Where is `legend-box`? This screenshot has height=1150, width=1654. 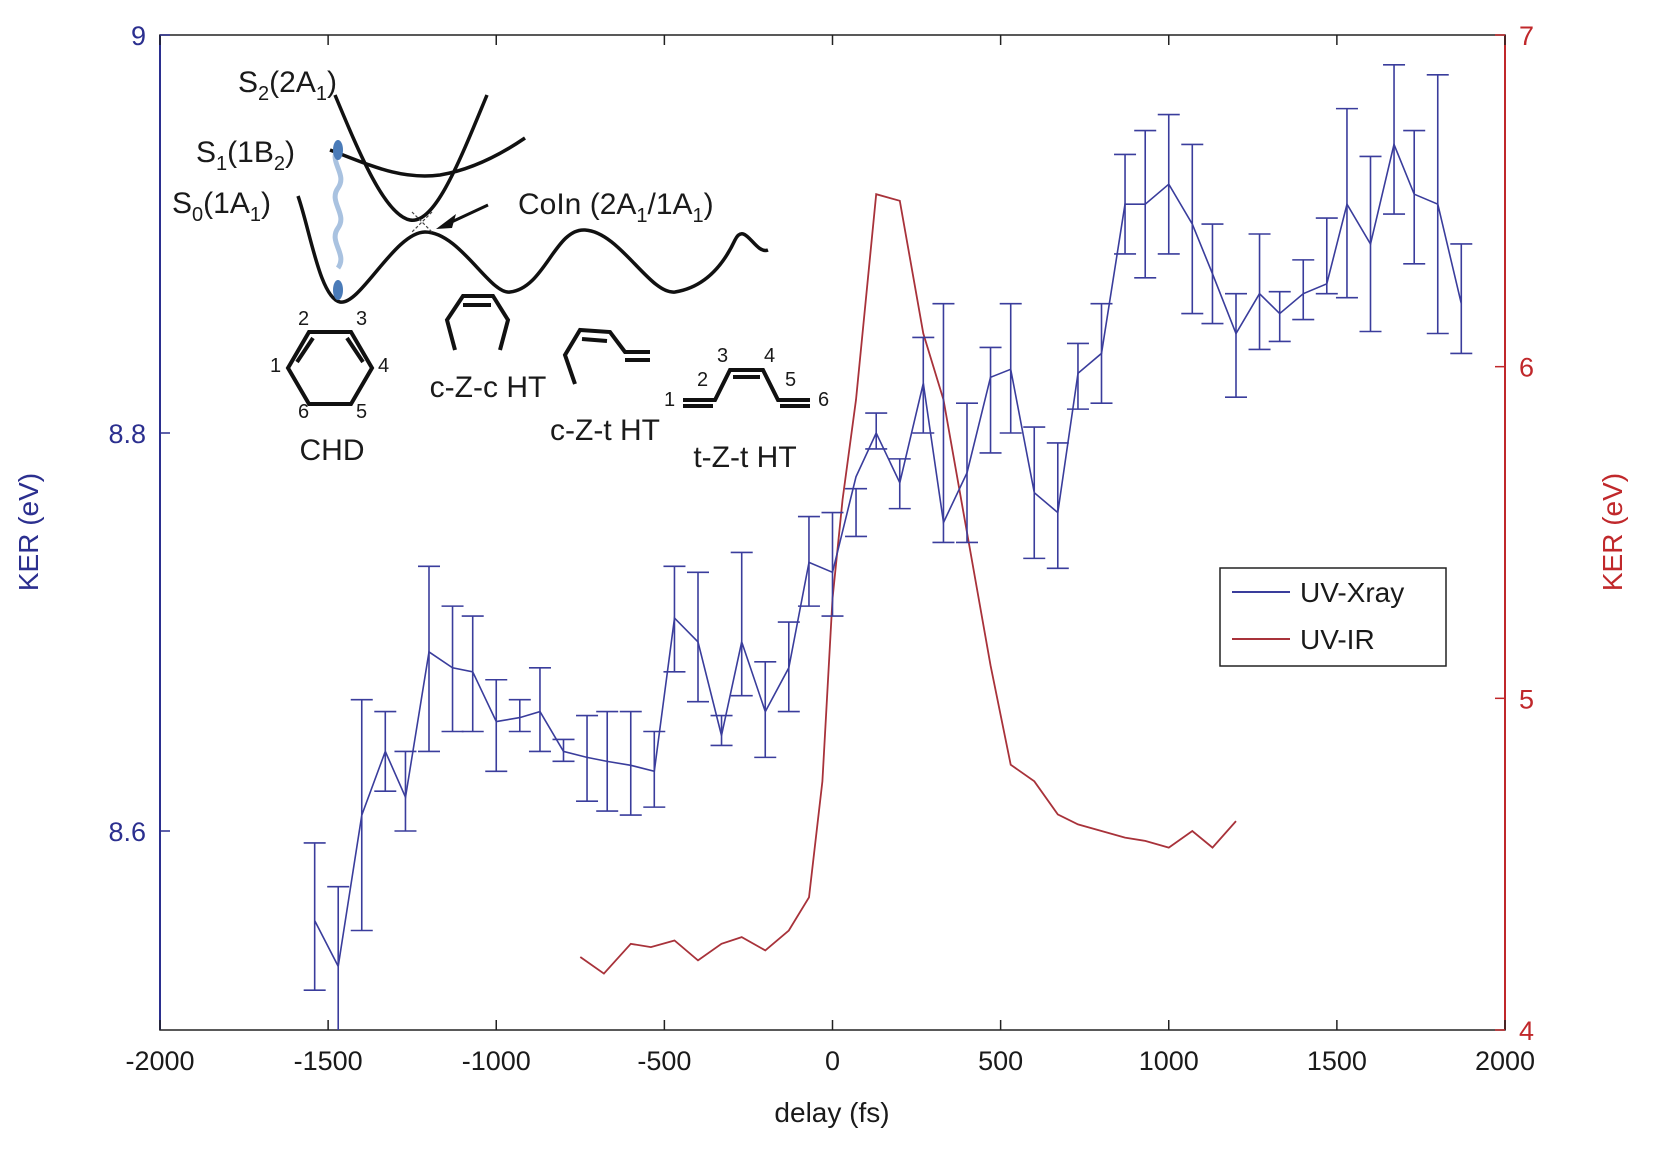 legend-box is located at coordinates (1333, 617).